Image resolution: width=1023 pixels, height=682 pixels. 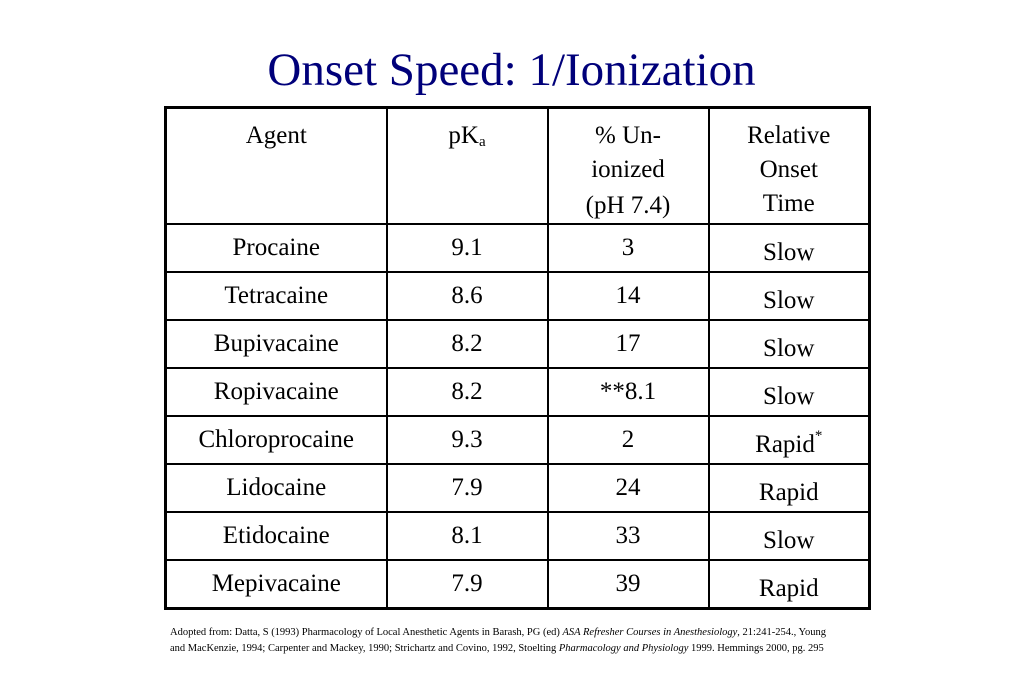 I want to click on table-row: Mepivacaine 7.9 39 Rapid, so click(x=517, y=584).